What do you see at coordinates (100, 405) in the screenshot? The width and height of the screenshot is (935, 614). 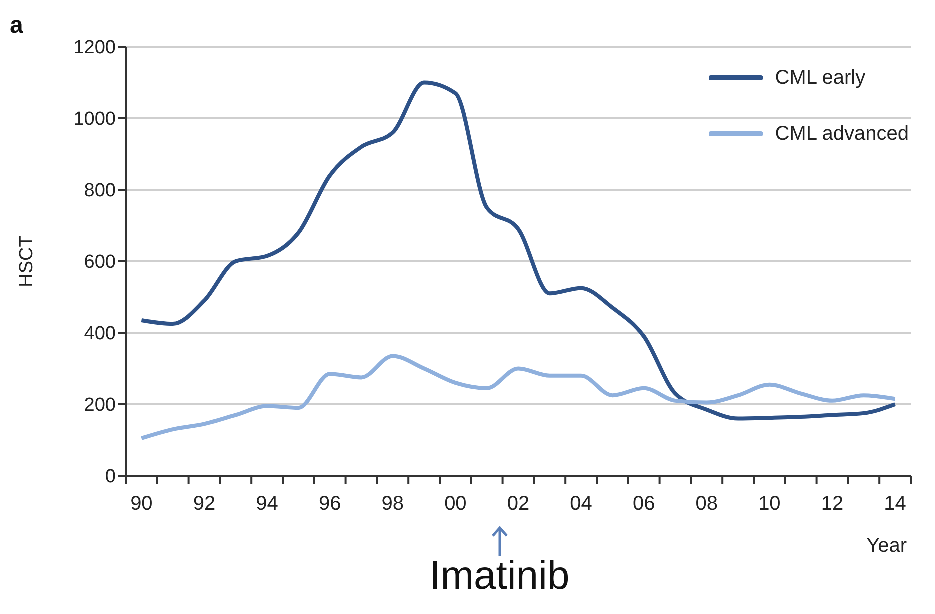 I see `y-tick-label: 200` at bounding box center [100, 405].